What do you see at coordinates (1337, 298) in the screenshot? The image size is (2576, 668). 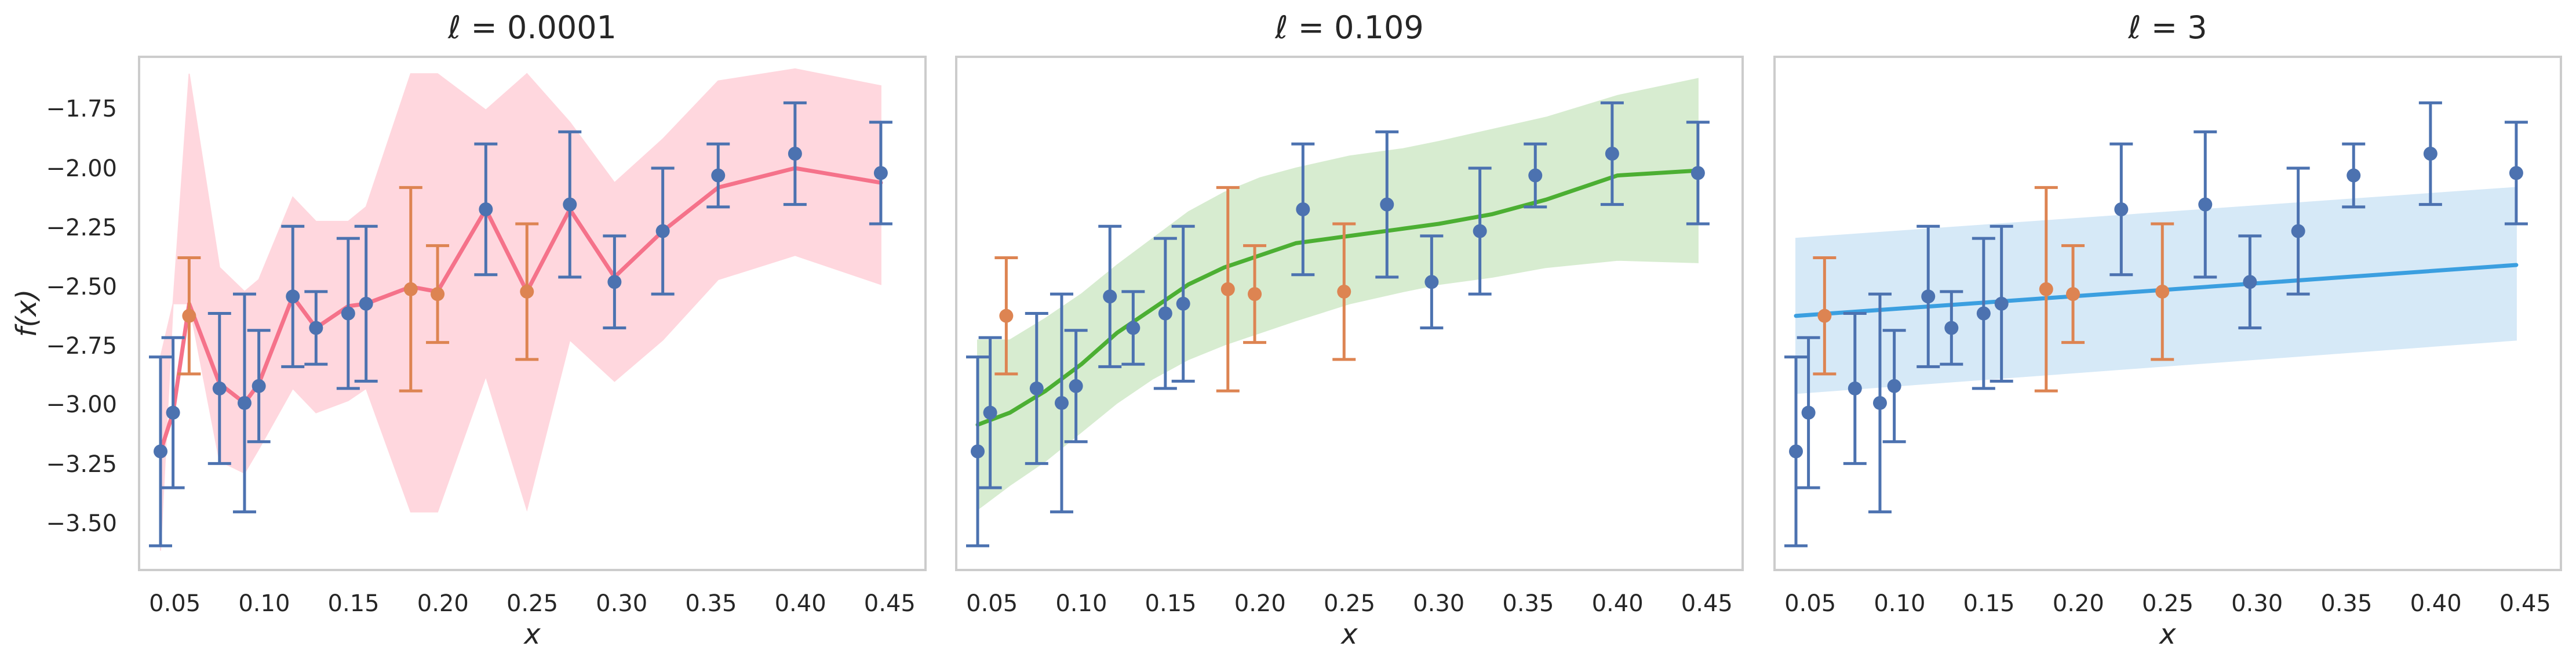 I see `fit-line` at bounding box center [1337, 298].